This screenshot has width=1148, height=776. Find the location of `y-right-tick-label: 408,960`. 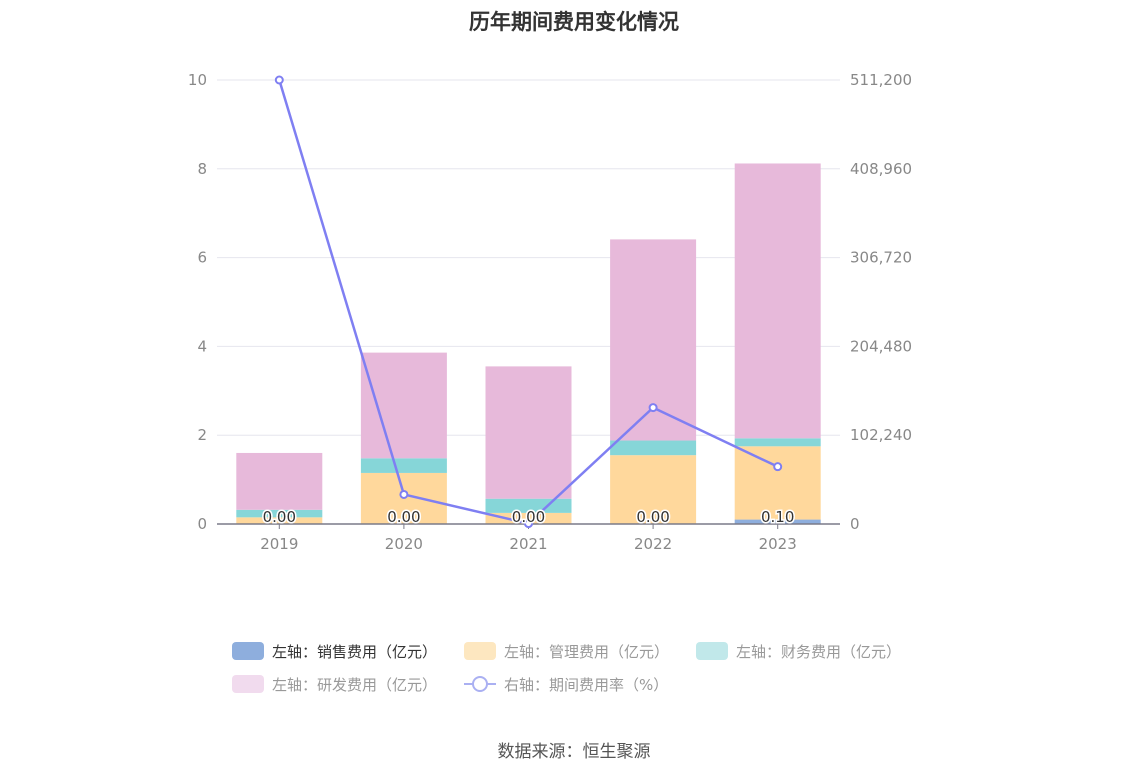

y-right-tick-label: 408,960 is located at coordinates (881, 169).